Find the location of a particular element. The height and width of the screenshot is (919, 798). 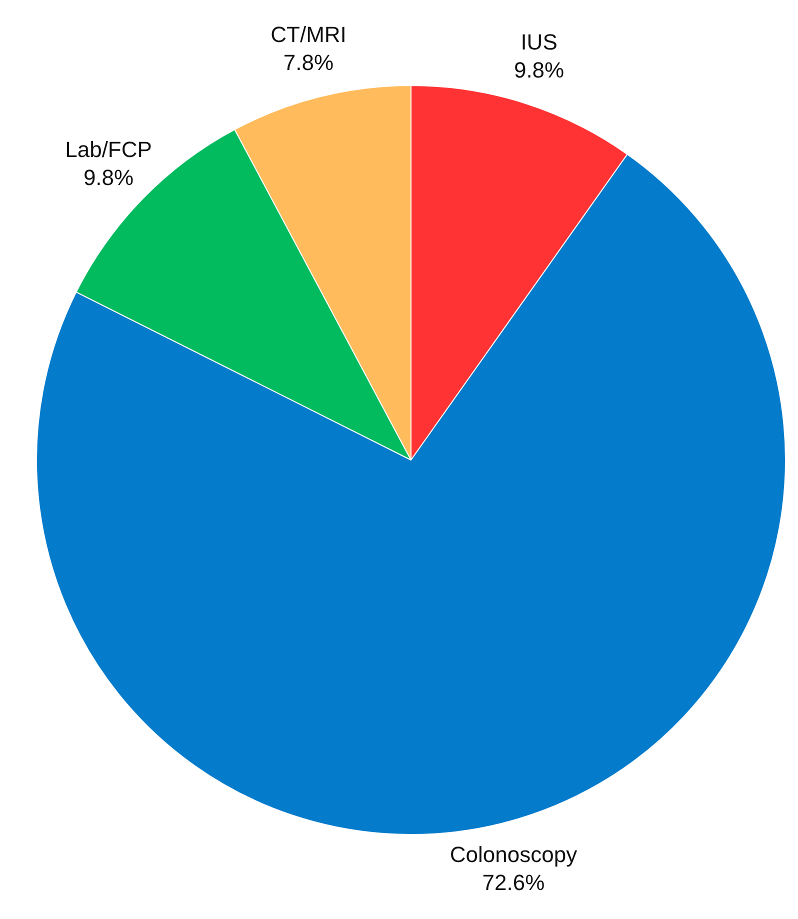

slice-label: IUS is located at coordinates (539, 41).